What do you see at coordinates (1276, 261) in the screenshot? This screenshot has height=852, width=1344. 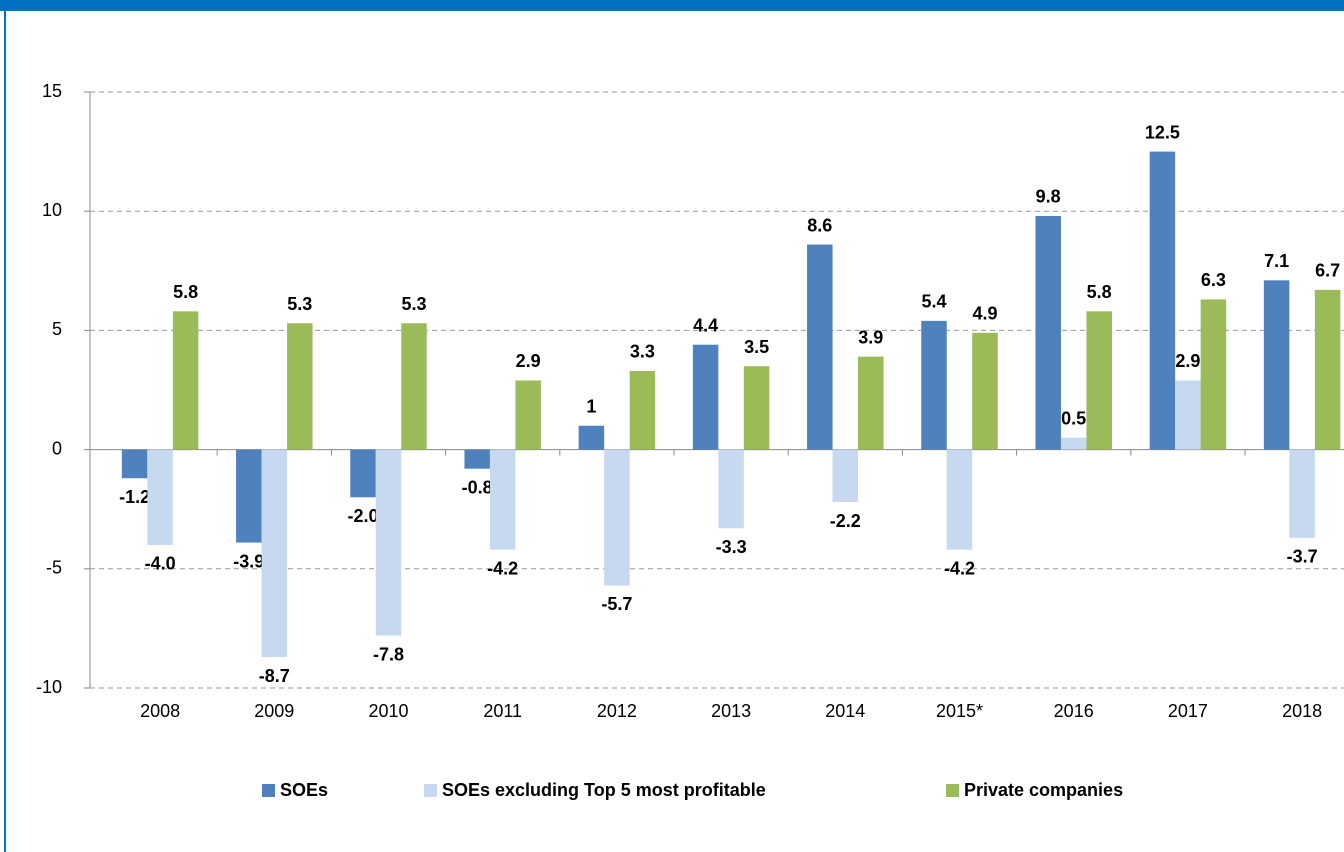 I see `value-label: 7.1` at bounding box center [1276, 261].